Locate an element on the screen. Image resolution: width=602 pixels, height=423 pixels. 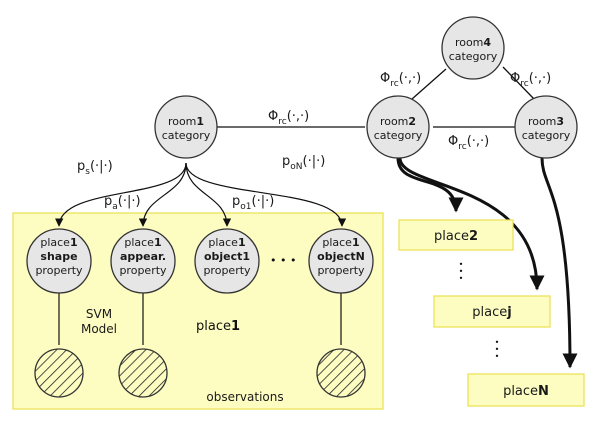
svg-text: room1 is located at coordinates (186, 121).